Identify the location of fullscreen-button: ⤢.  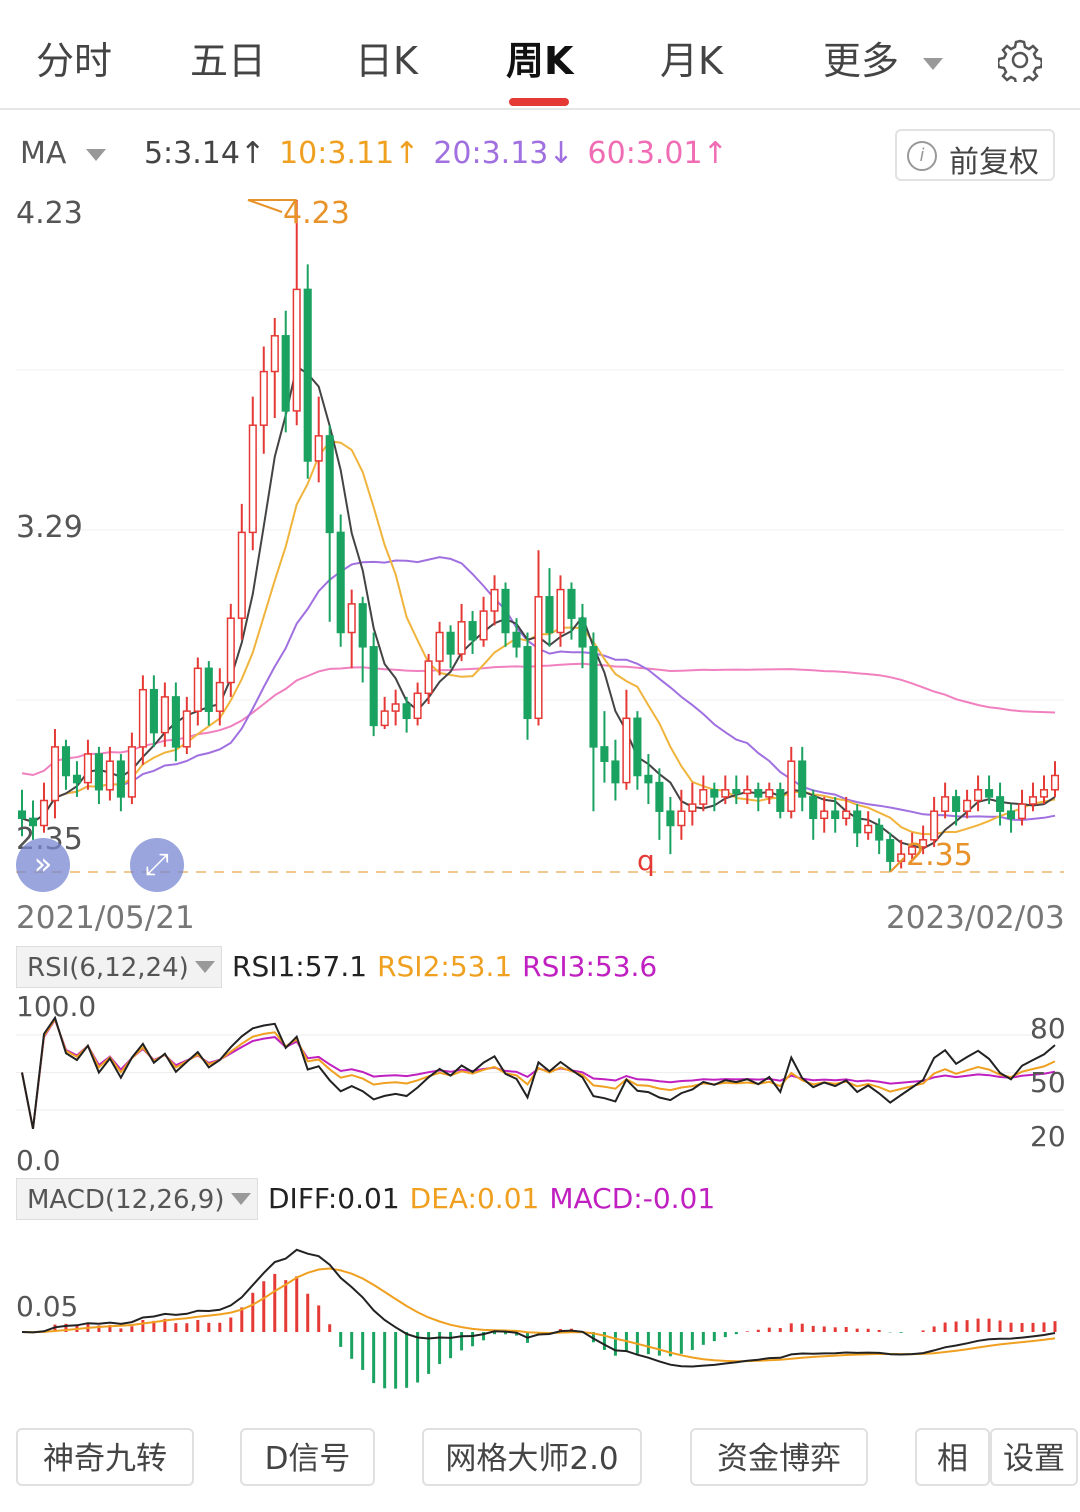
(157, 865).